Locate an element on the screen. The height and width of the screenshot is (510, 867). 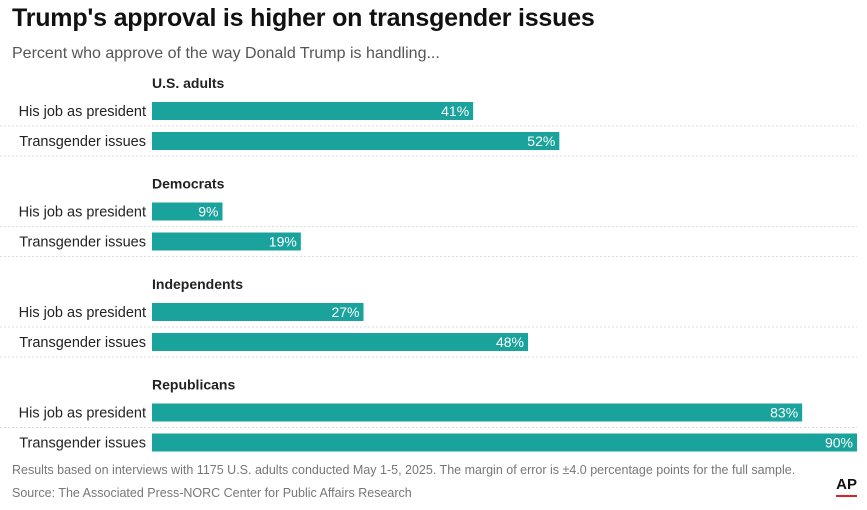
bar-value-label: 27% is located at coordinates (345, 312).